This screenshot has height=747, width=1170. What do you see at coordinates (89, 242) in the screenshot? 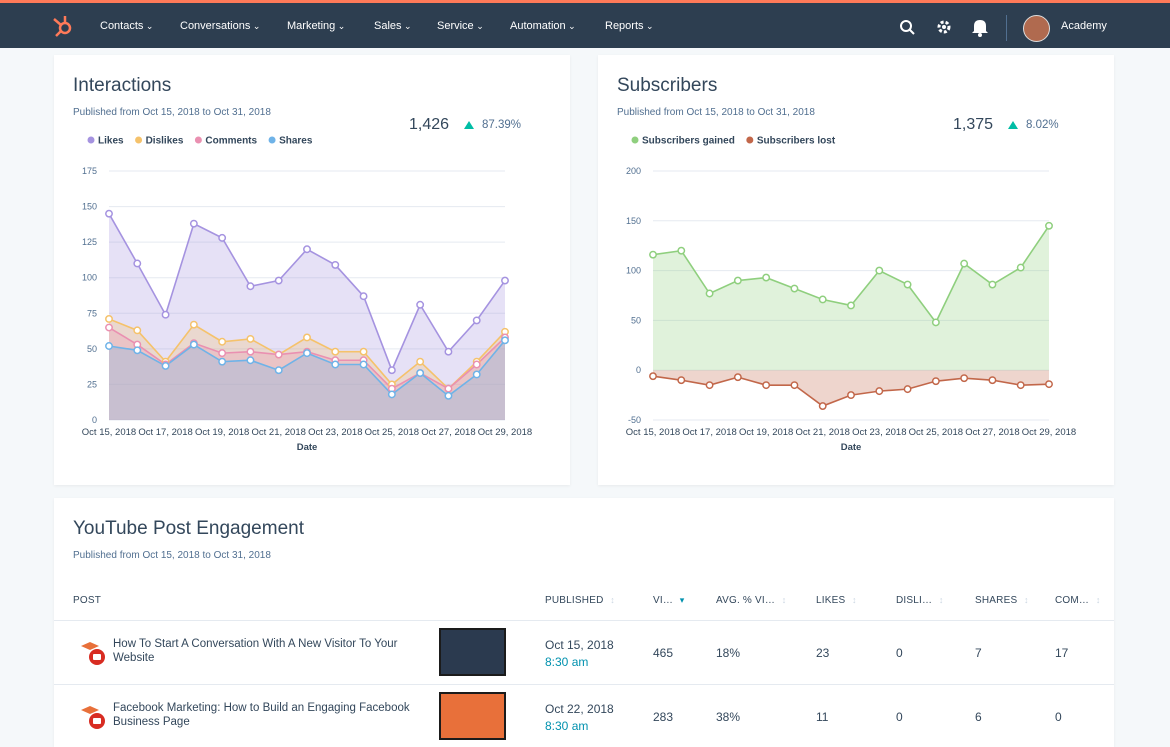
I see `y-tick-label: 125` at bounding box center [89, 242].